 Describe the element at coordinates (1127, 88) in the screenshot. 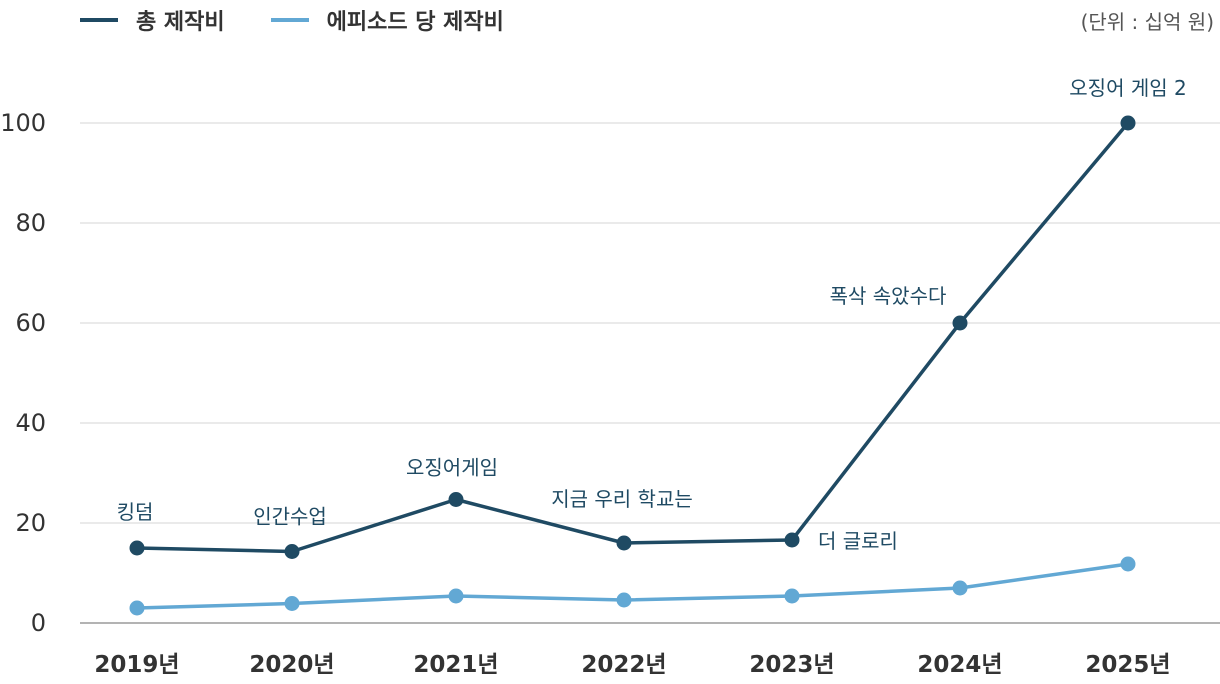

I see `point-annotation: 오징어 게임 2` at that location.